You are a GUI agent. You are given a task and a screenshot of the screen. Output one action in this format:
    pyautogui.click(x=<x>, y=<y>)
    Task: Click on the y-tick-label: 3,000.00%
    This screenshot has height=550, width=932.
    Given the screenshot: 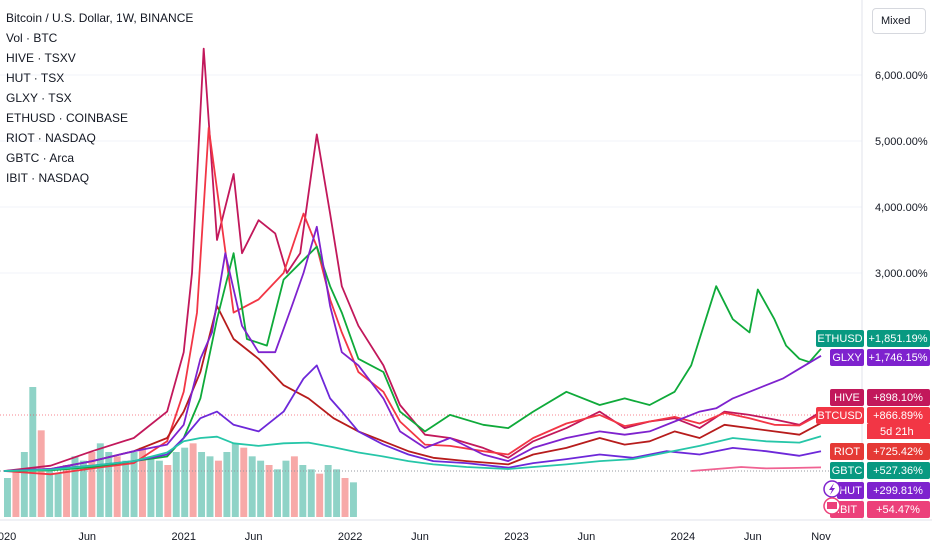 What is the action you would take?
    pyautogui.click(x=901, y=274)
    